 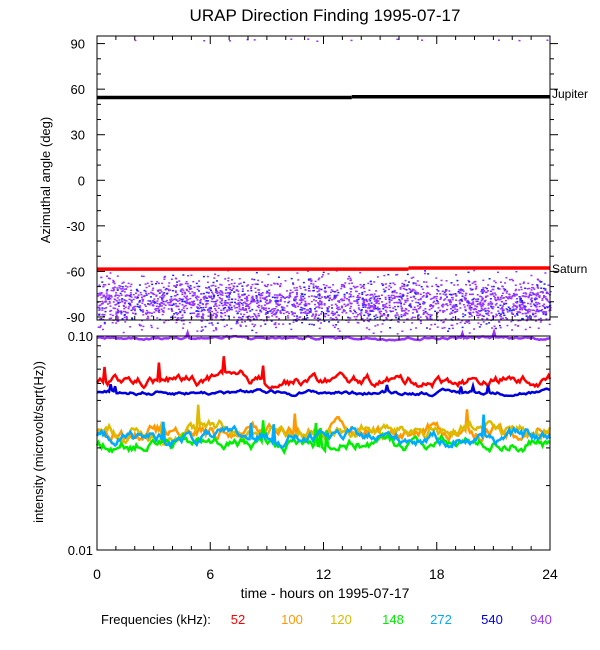 I want to click on legend-item-148: 148, so click(x=393, y=619).